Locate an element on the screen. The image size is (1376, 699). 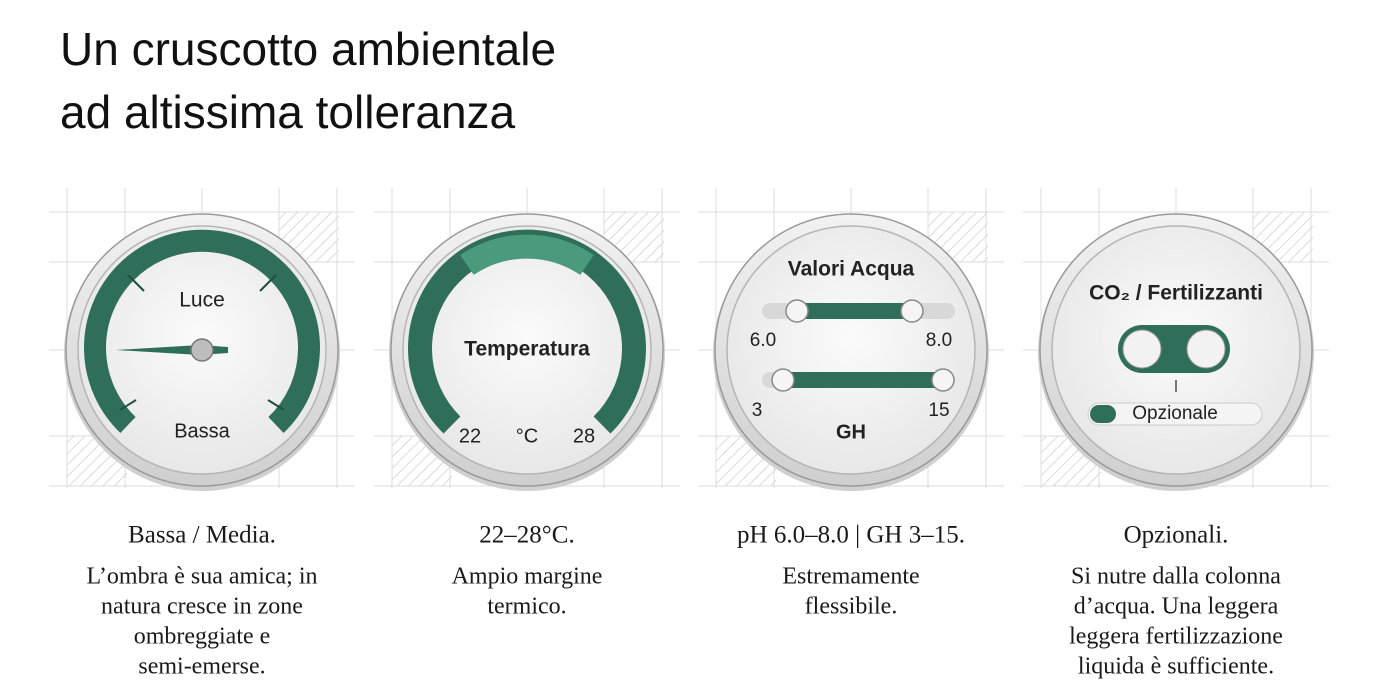
gauge-label: Temperatura is located at coordinates (527, 349).